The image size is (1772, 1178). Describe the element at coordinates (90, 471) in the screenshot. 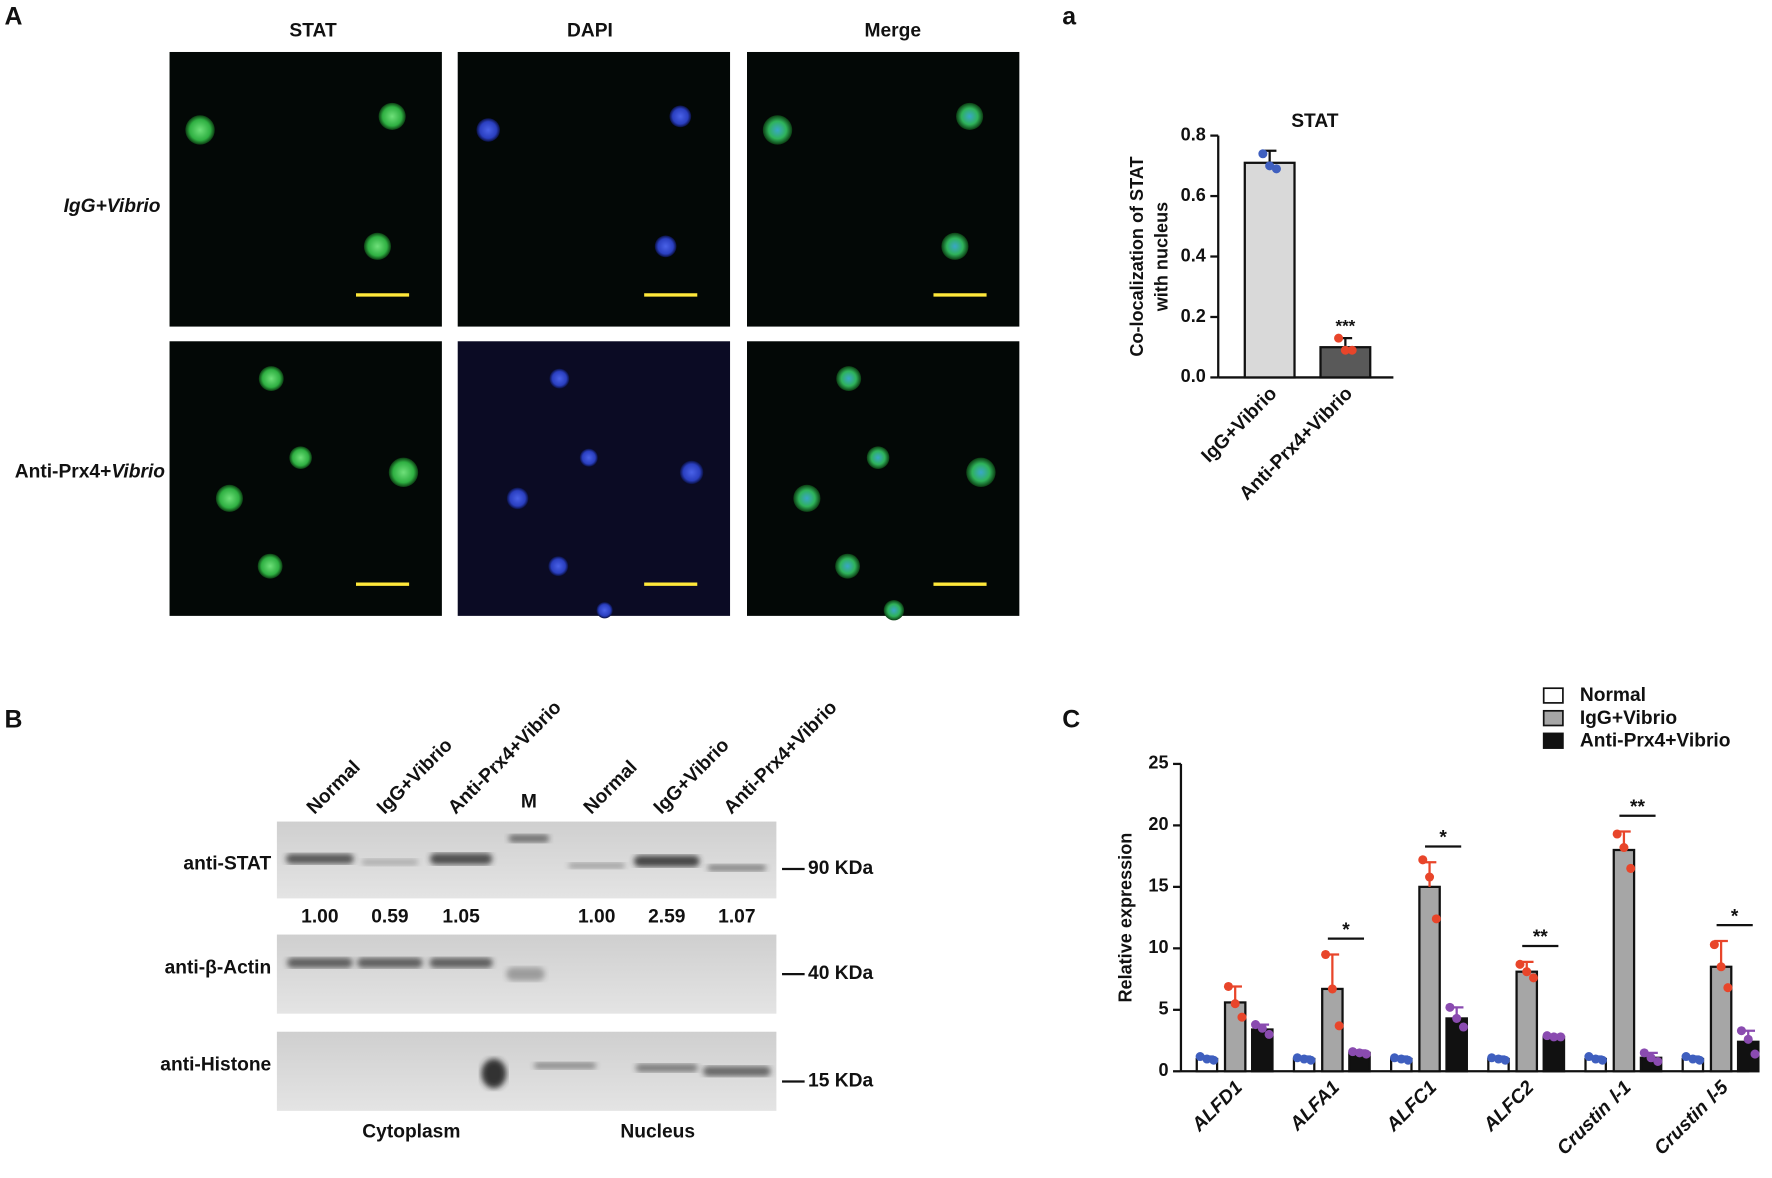

I see `row-label: Anti-Prx4+Vibrio` at that location.